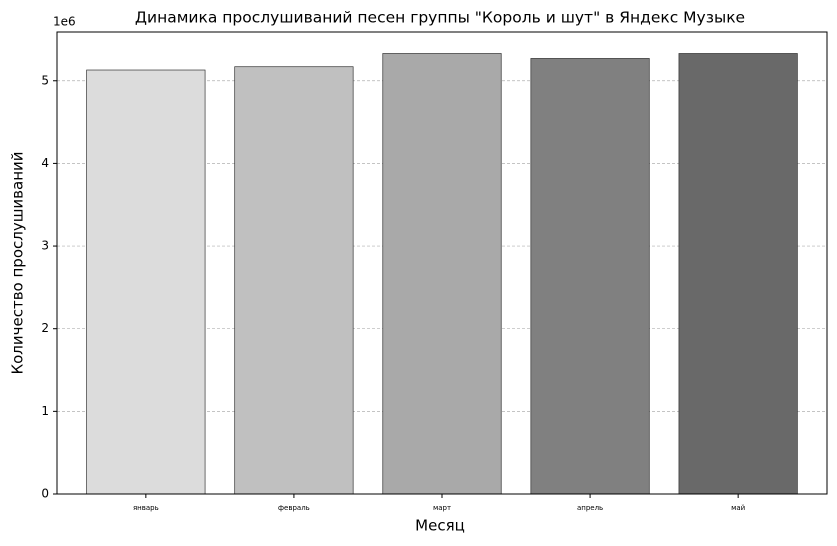 Image resolution: width=837 pixels, height=546 pixels. I want to click on y-axis-label: Количество прослушиваний, so click(18, 262).